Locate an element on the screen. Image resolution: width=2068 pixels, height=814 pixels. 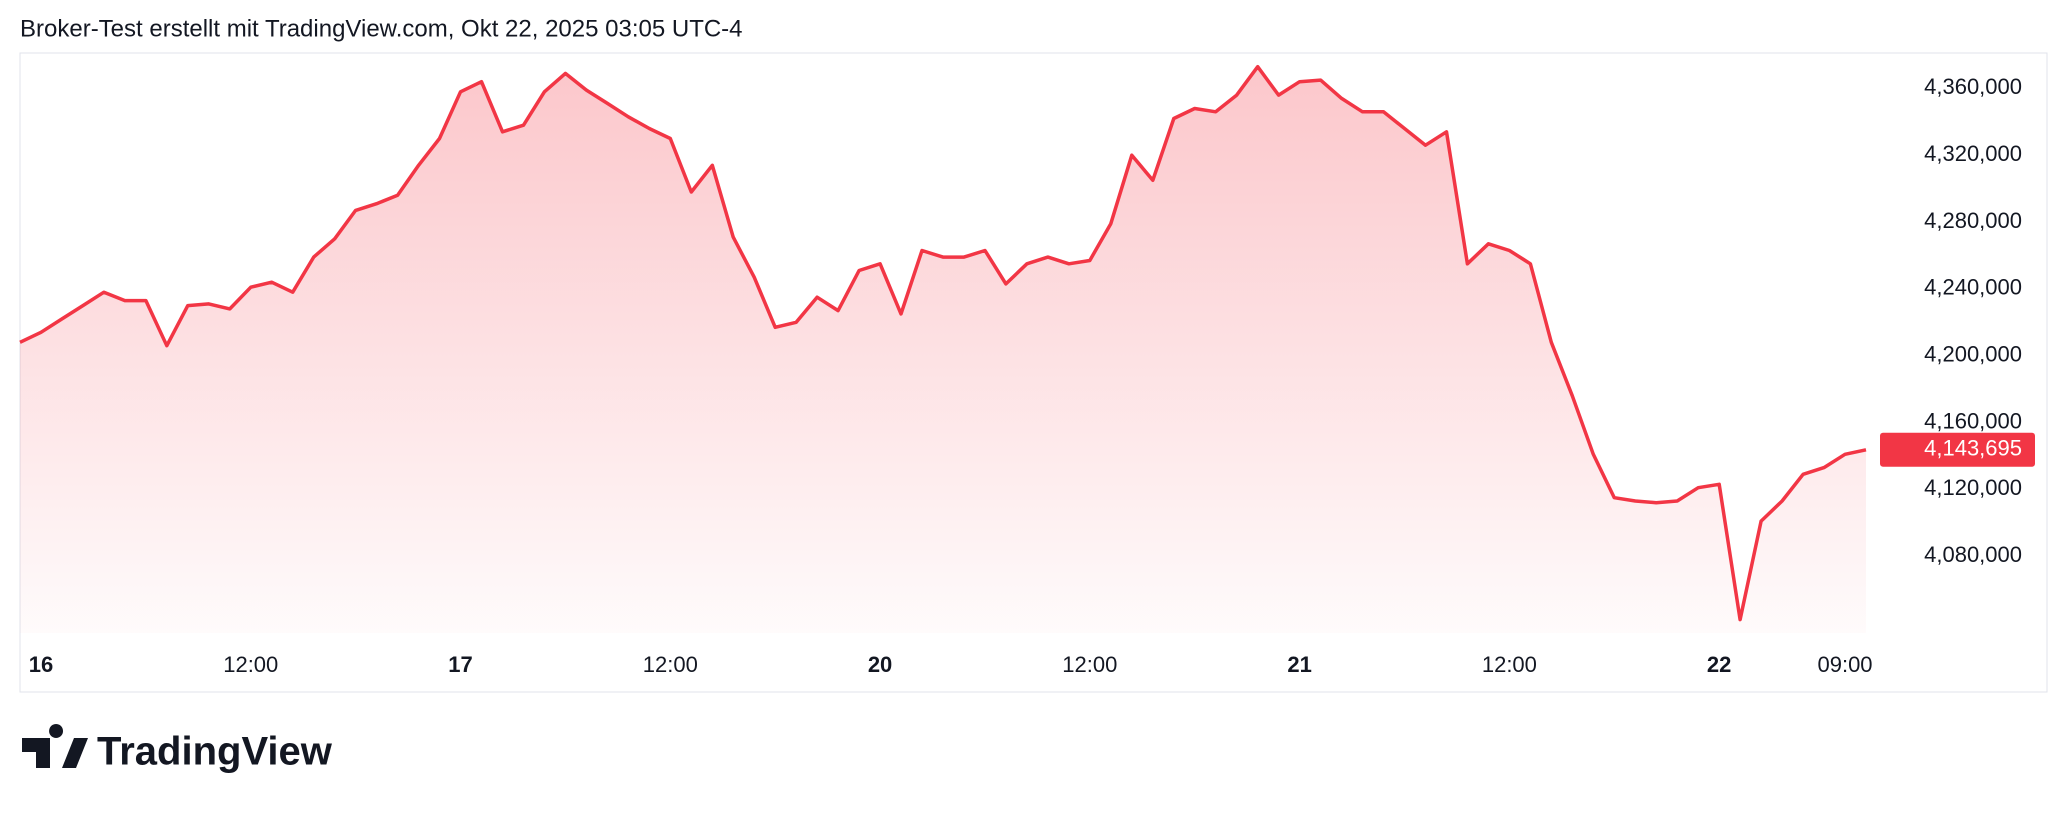
y-tick-label: 4,320,000 is located at coordinates (1973, 153).